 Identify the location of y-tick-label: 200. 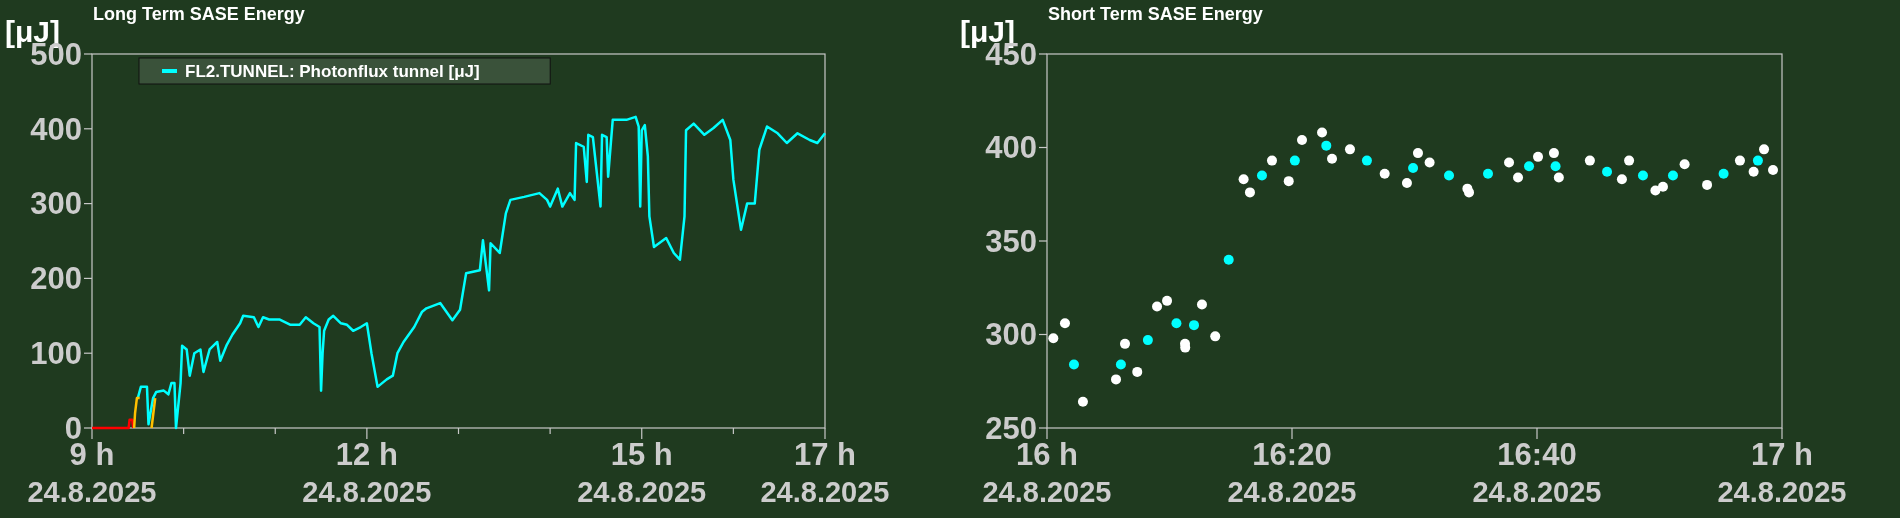
(56, 279).